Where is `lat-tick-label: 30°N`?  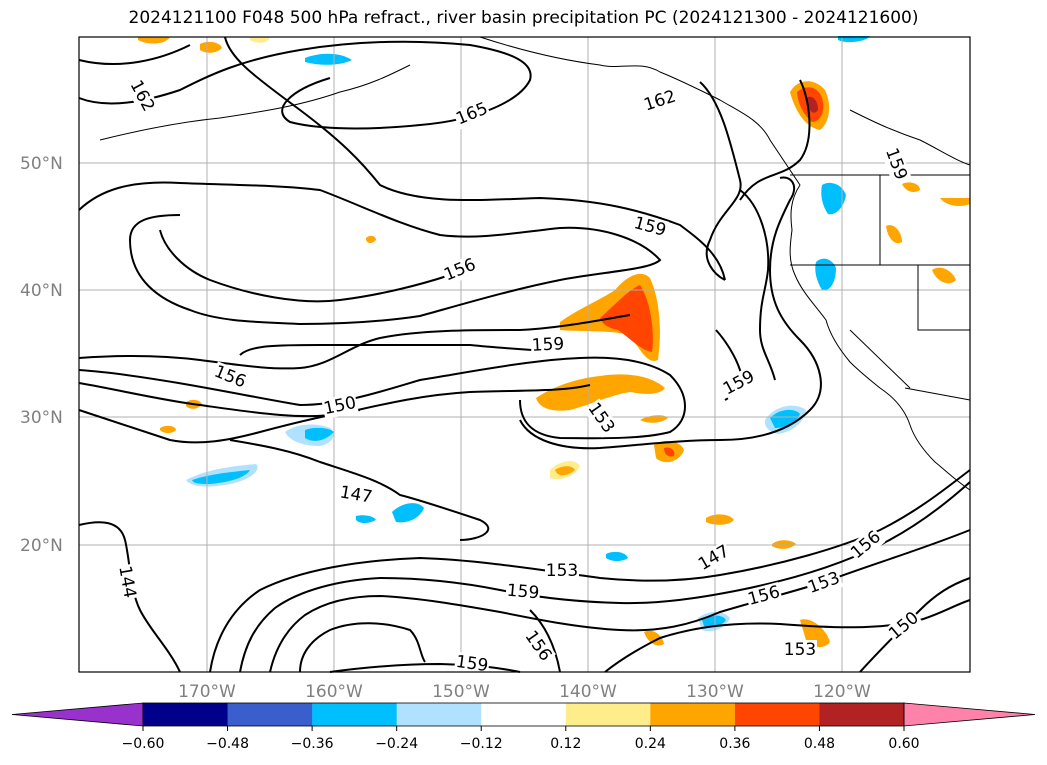 lat-tick-label: 30°N is located at coordinates (41, 418).